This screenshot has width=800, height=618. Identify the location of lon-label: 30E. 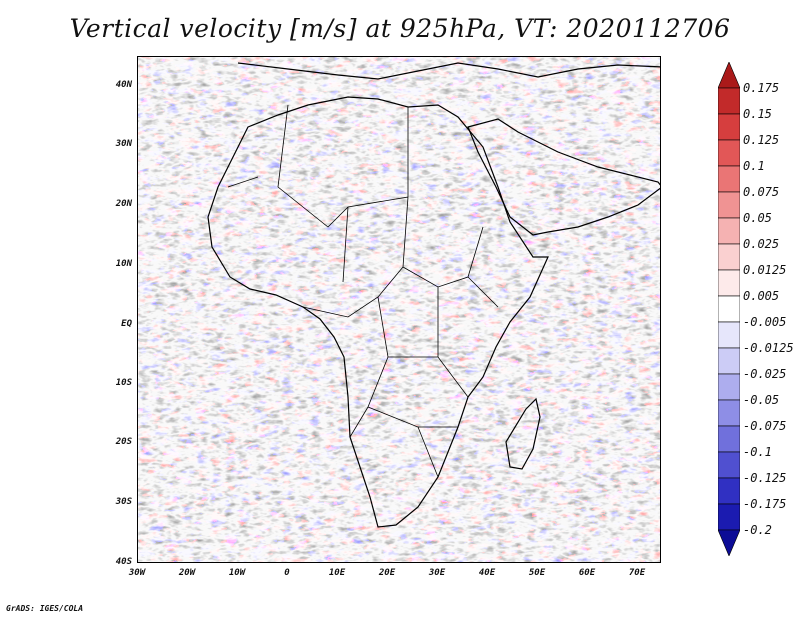
(437, 573).